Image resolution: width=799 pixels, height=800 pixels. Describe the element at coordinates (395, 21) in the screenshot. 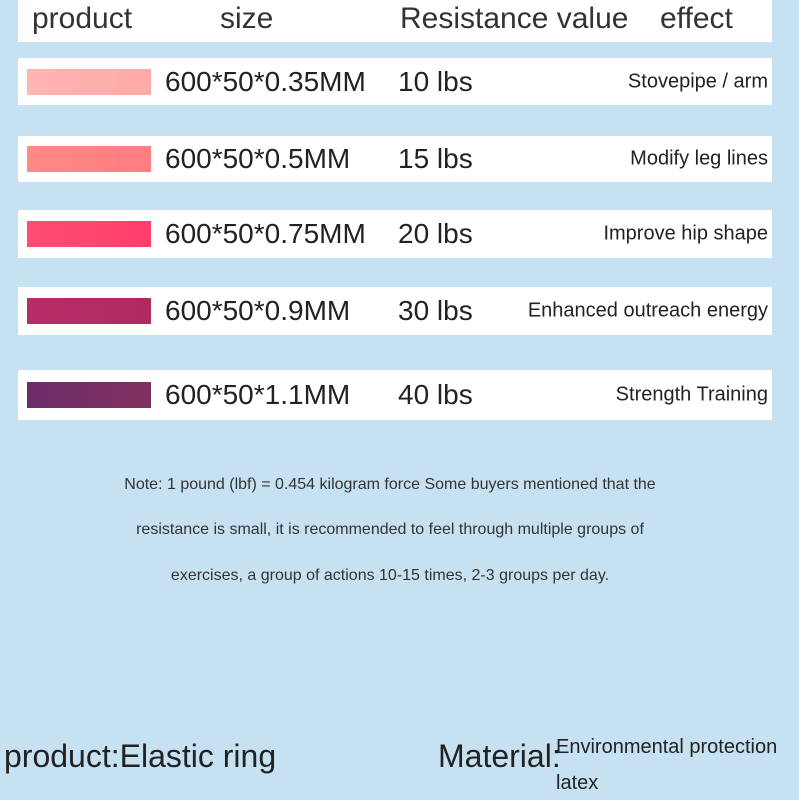

I see `header-row: product size Resistance value effect` at that location.